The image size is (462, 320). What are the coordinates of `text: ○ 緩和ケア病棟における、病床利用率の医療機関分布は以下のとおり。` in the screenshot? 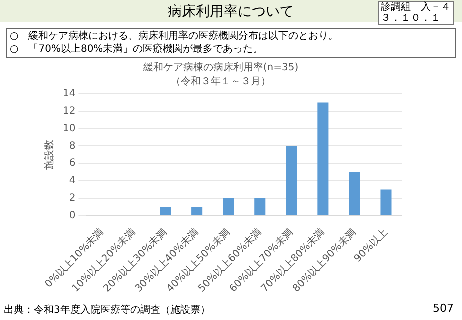 It's located at (175, 36).